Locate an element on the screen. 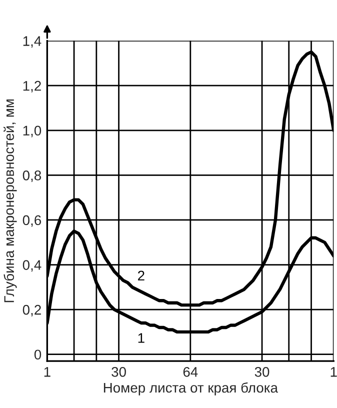  y-tick-label: 1,2 is located at coordinates (32, 86).